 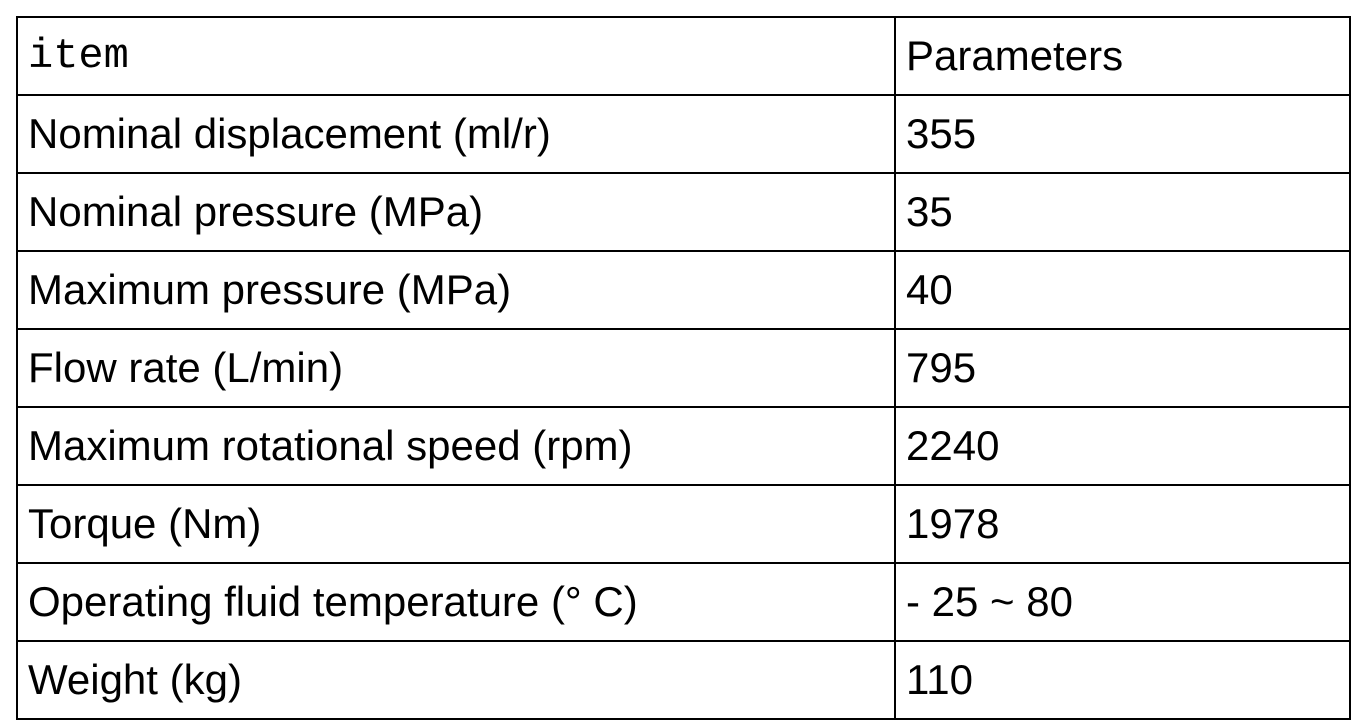 I want to click on table-row: Maximum pressure (MPa) 40, so click(x=683, y=290).